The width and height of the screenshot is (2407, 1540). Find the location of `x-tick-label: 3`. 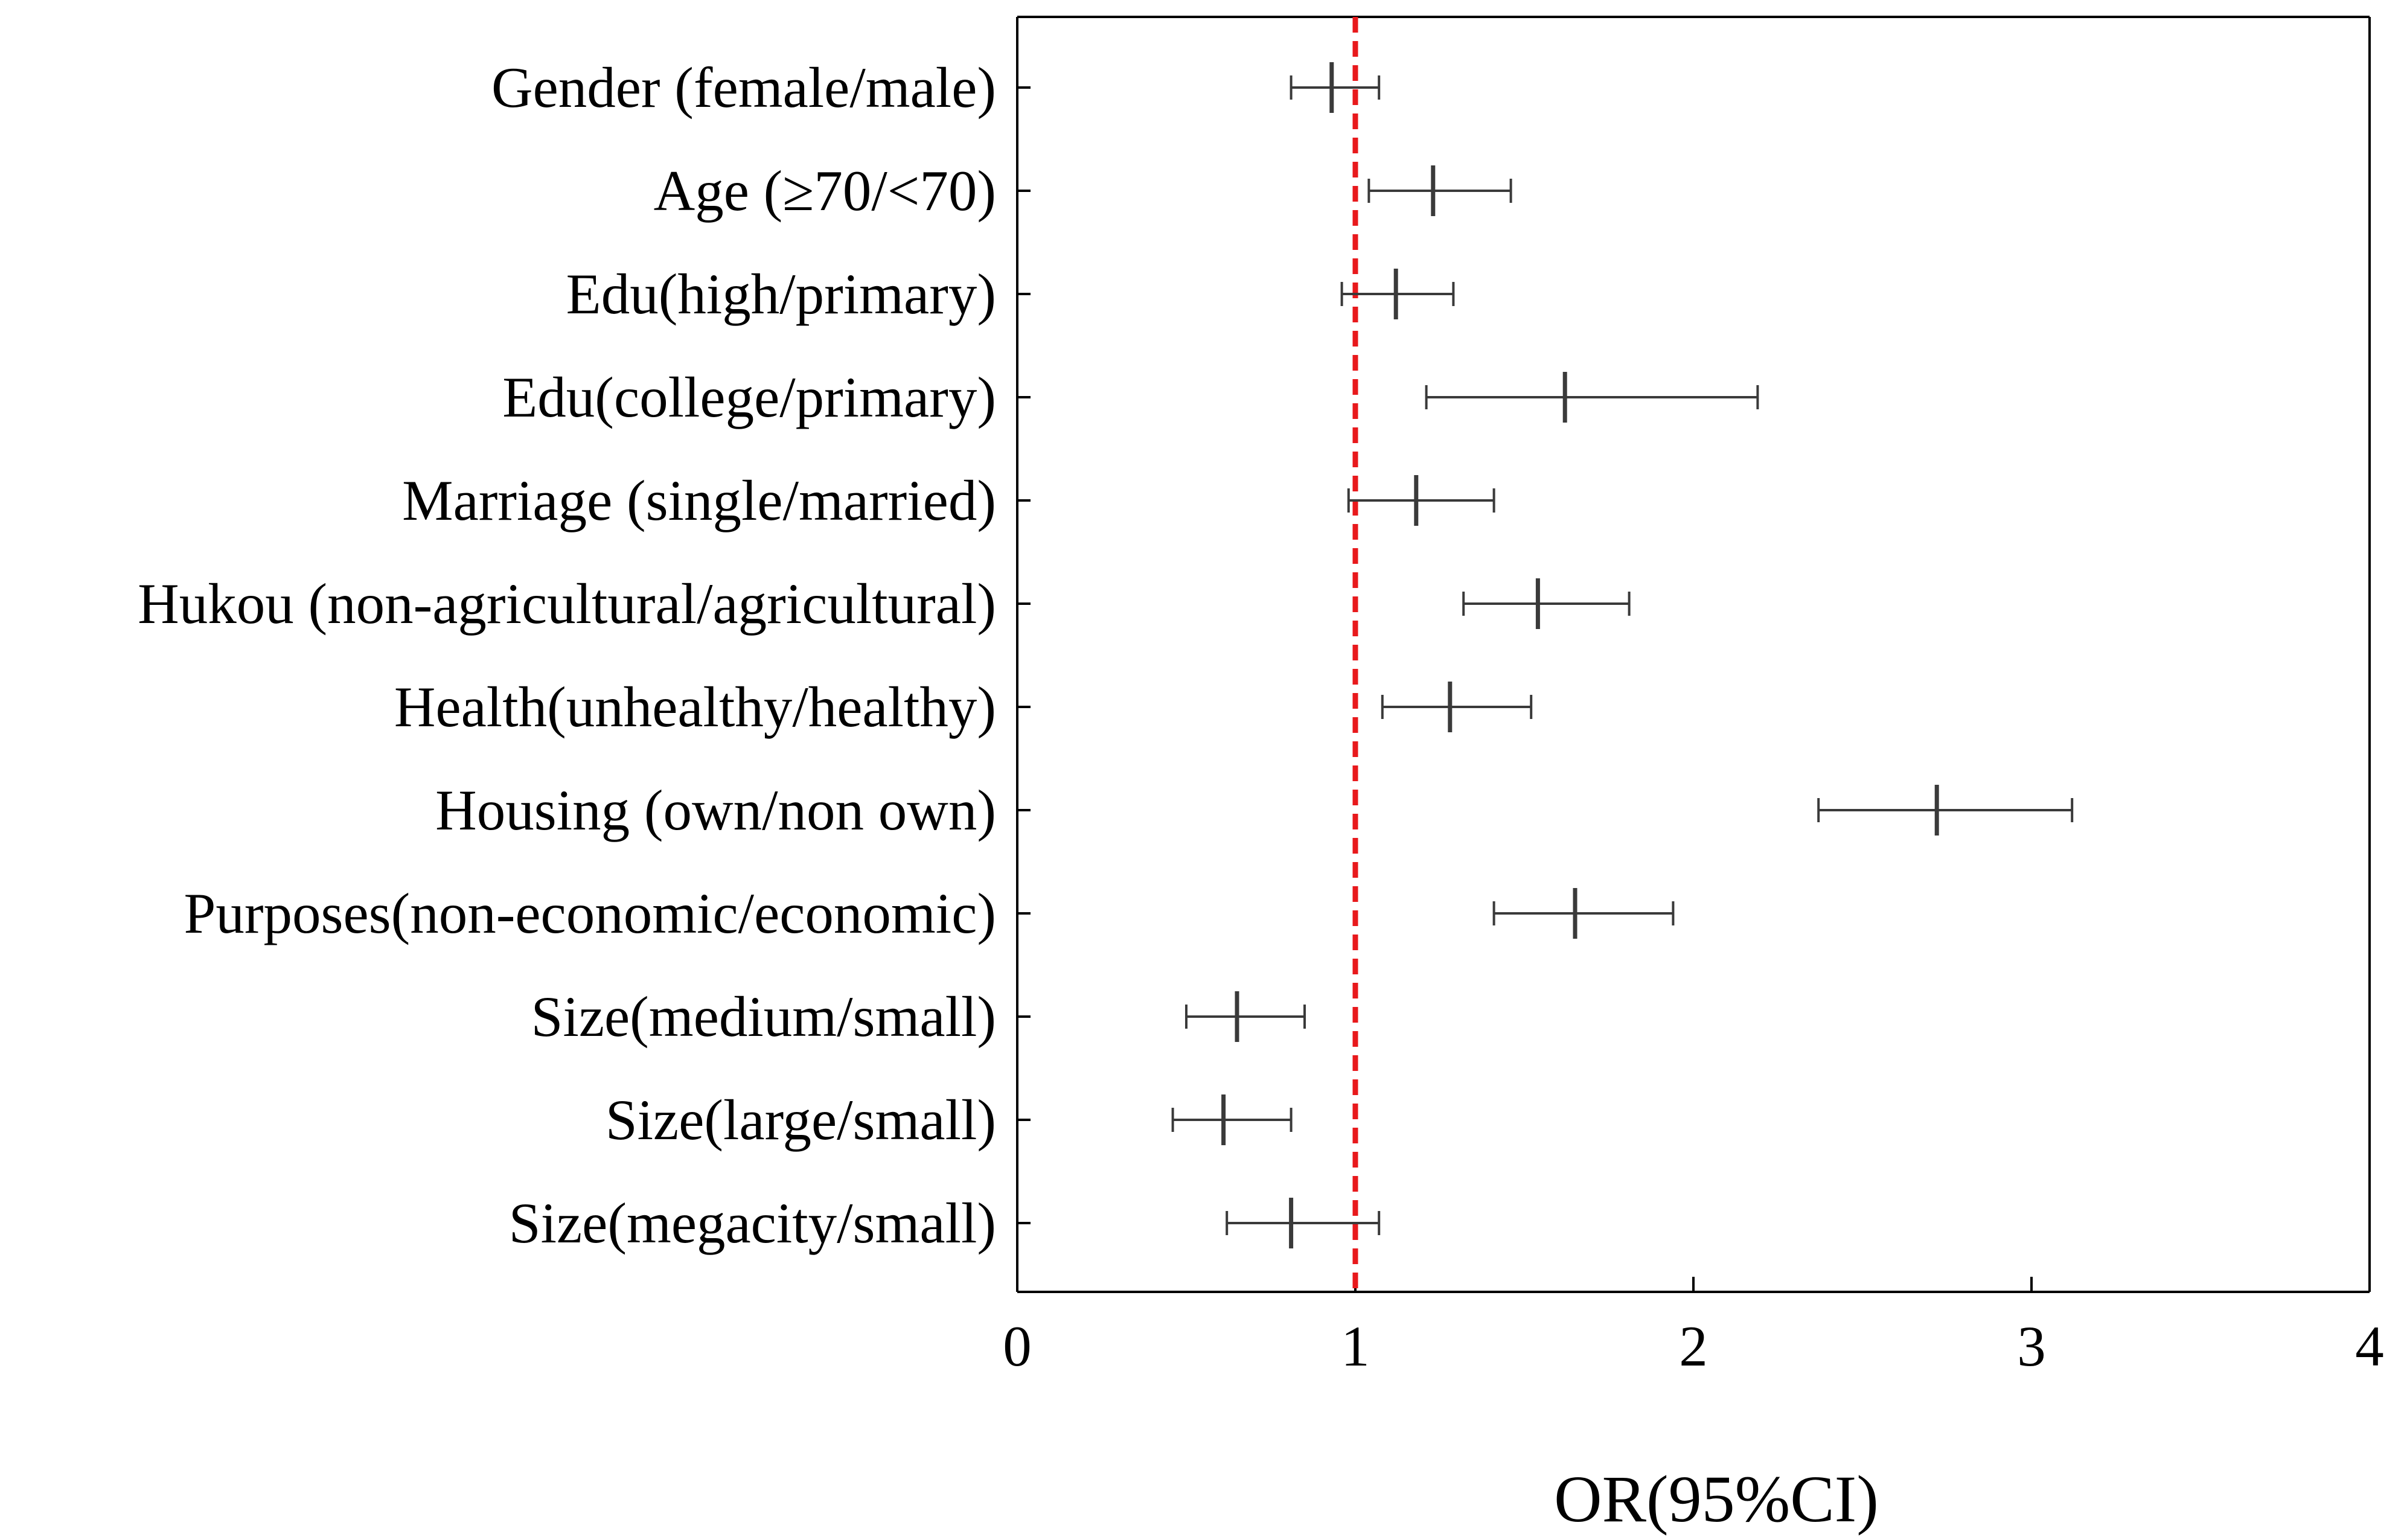

x-tick-label: 3 is located at coordinates (2031, 1346).